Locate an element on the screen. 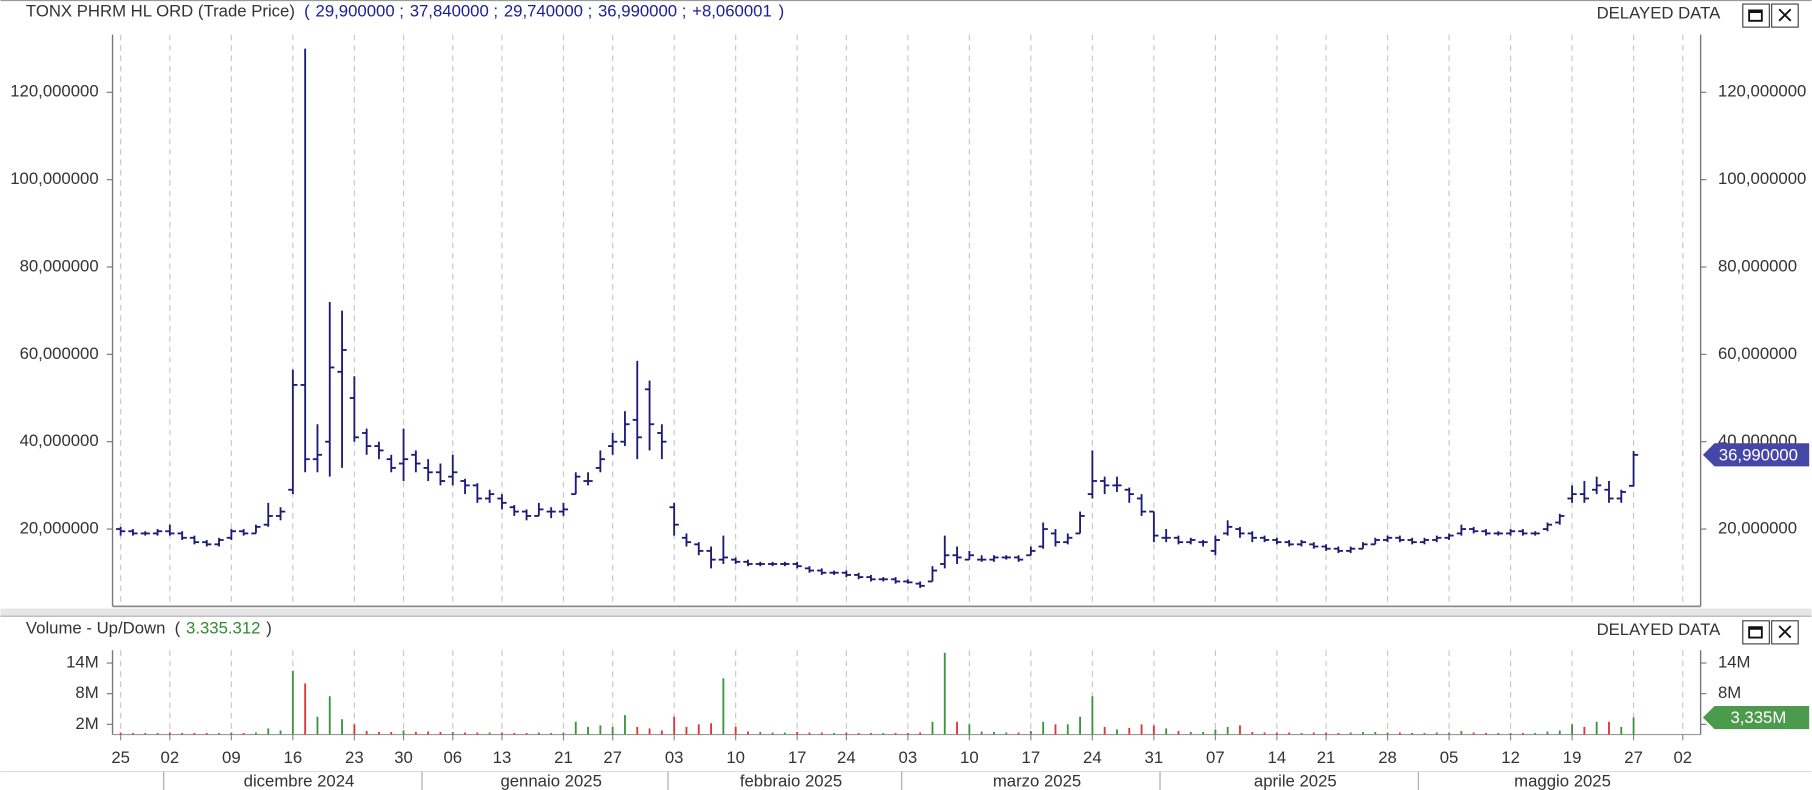  quote-value: 29,900000 is located at coordinates (355, 11).